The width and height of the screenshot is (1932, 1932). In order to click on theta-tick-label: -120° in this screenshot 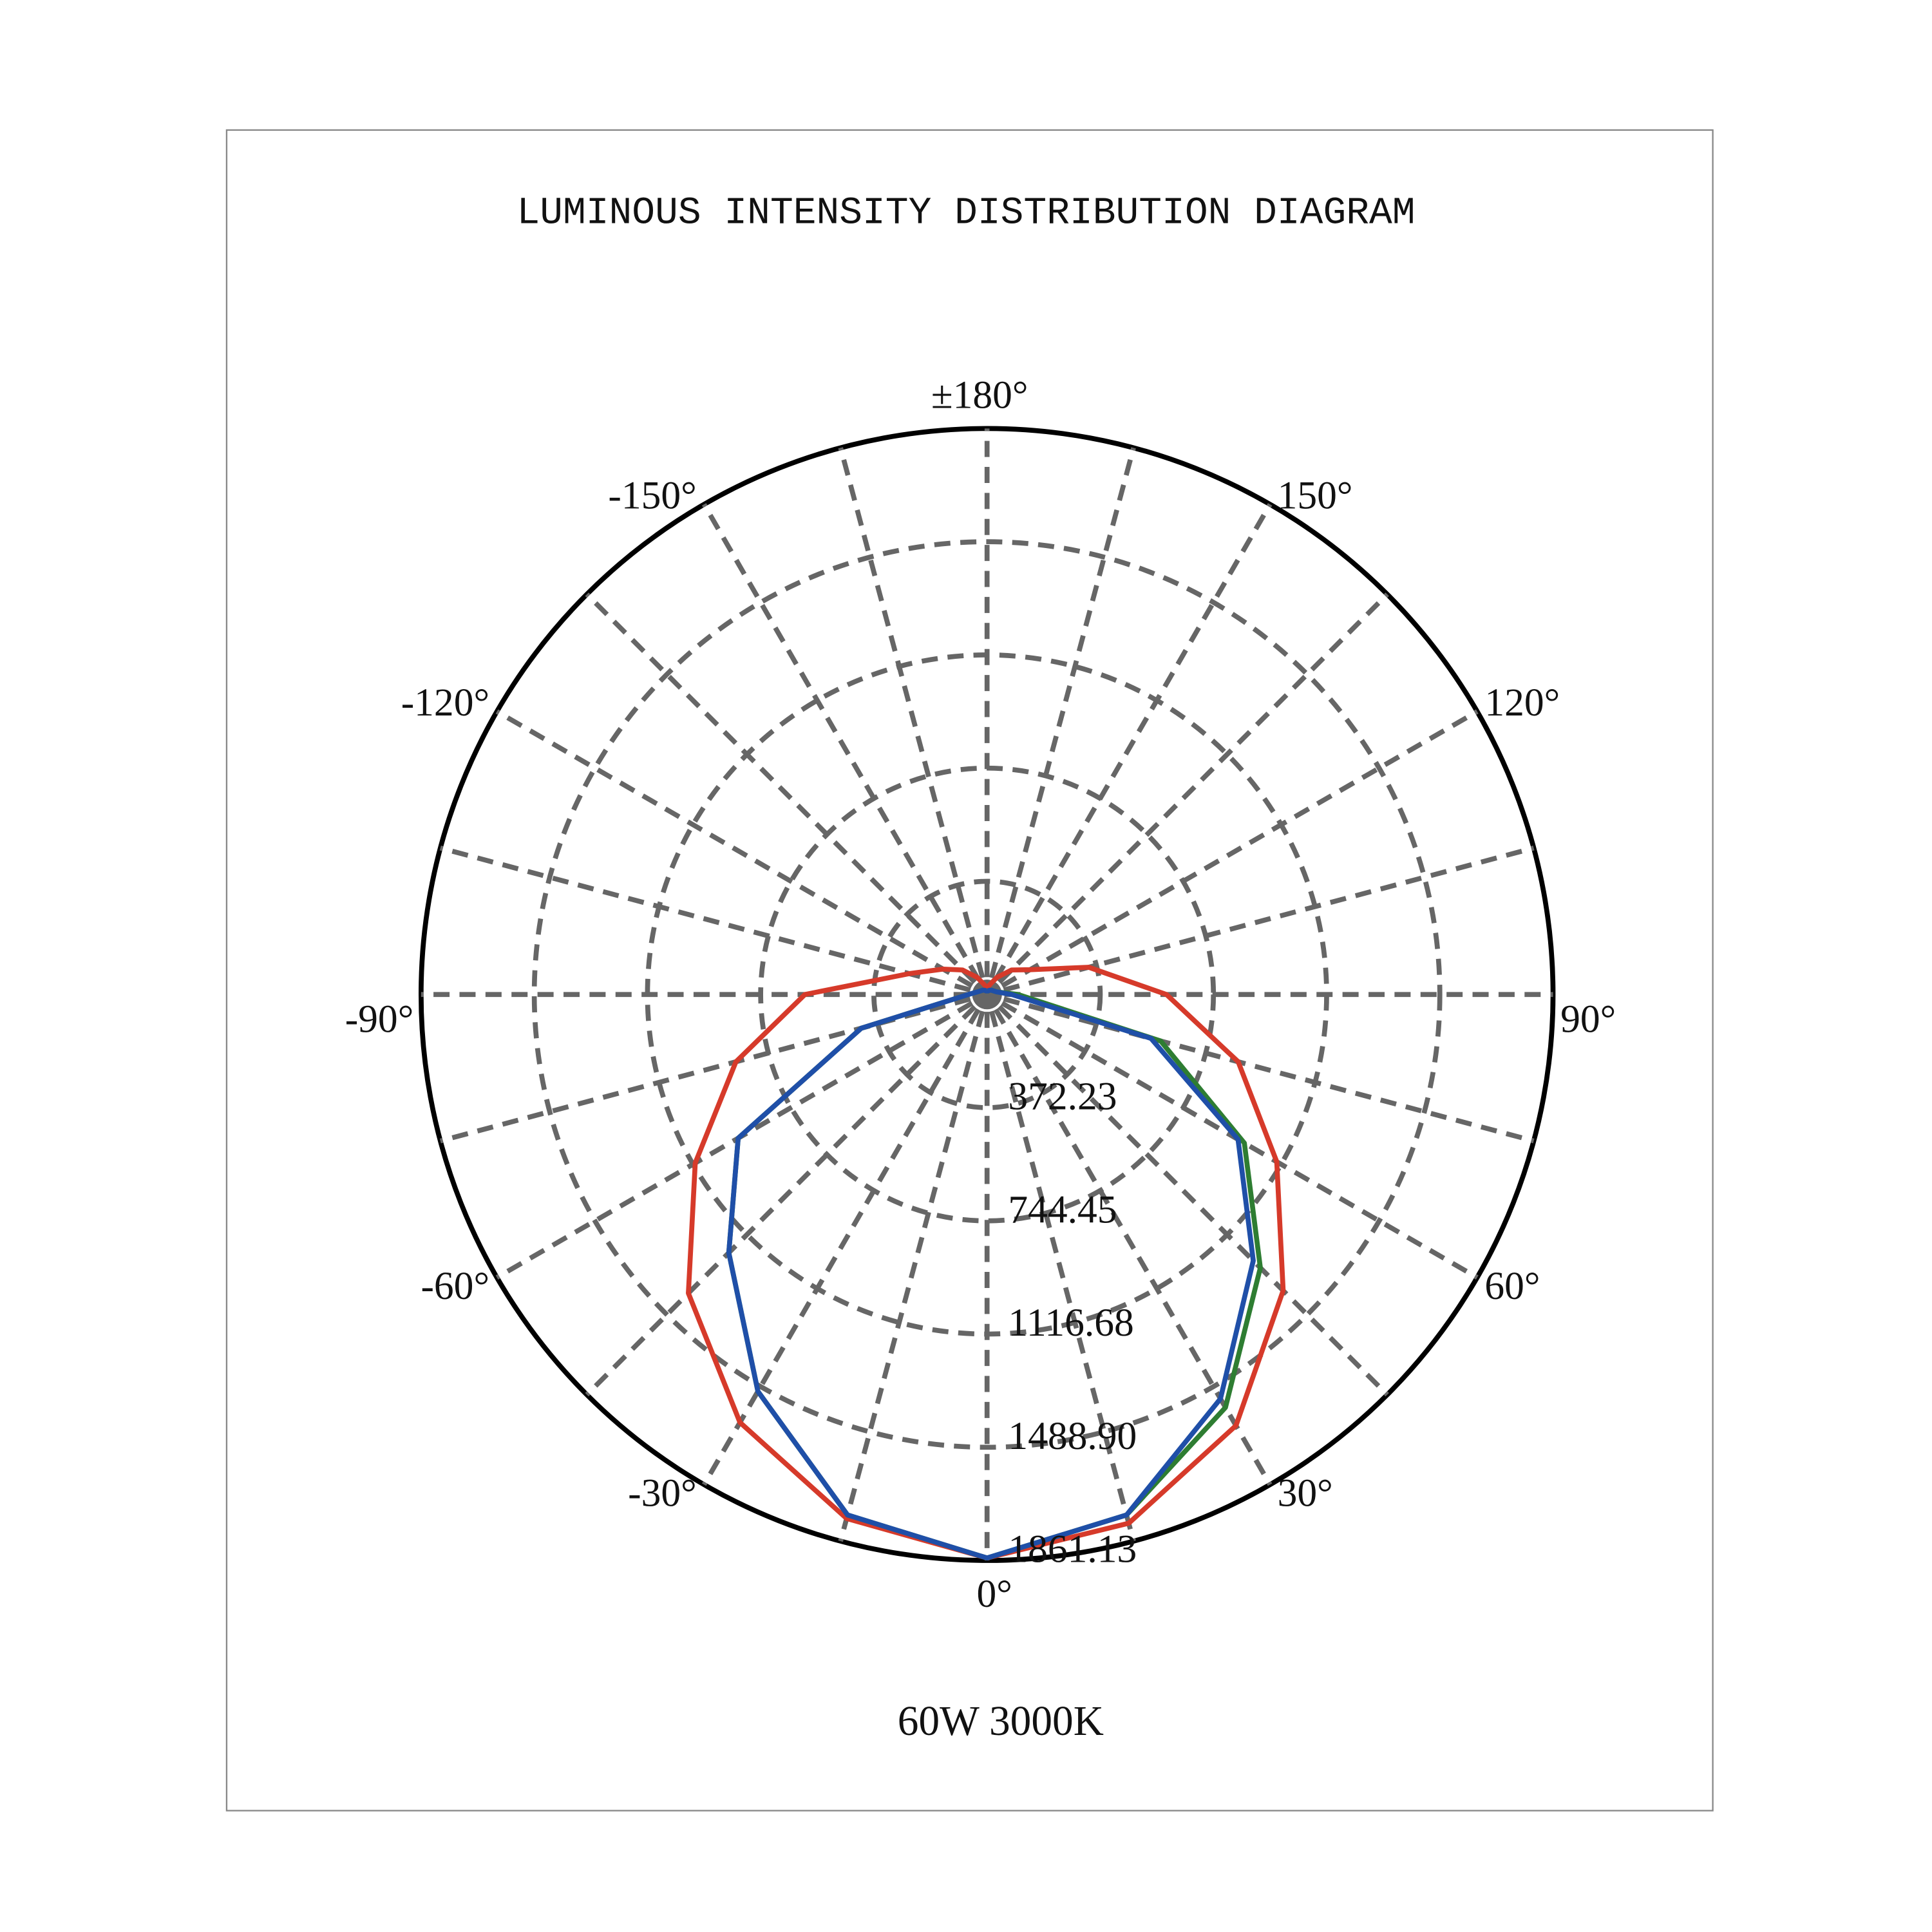, I will do `click(445, 702)`.